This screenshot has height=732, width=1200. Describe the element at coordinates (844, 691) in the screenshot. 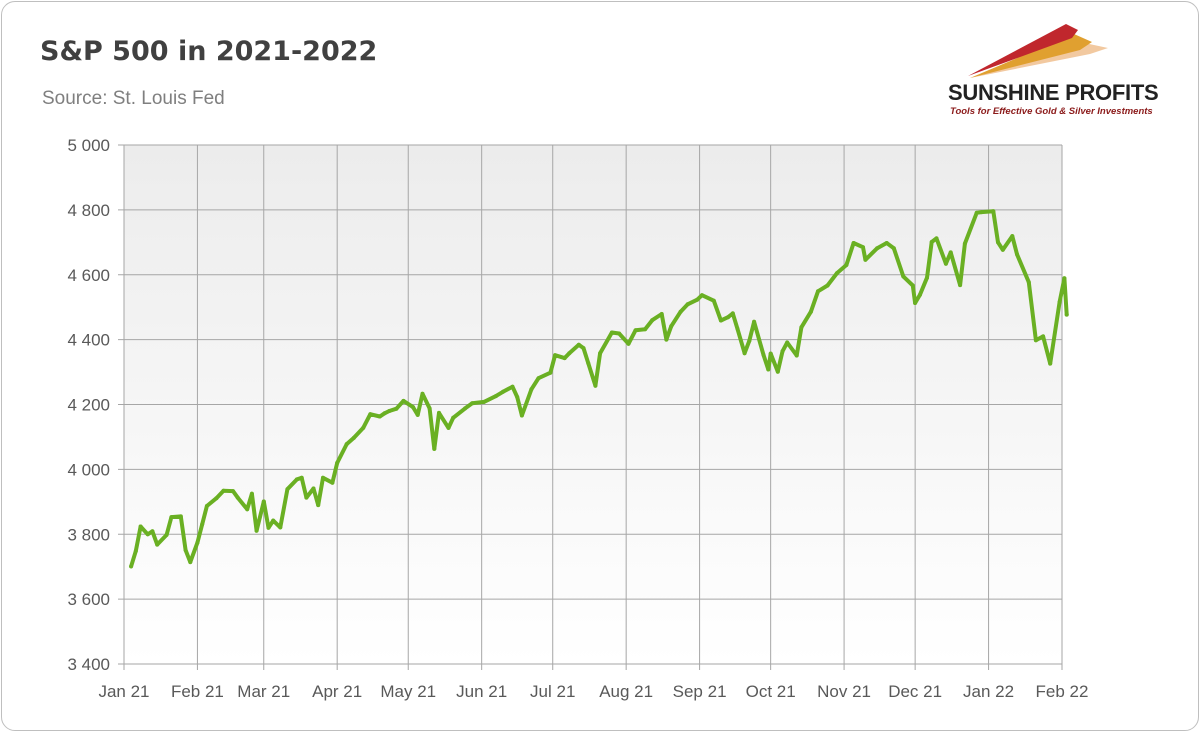

I see `x-tick-label: Nov 21` at that location.